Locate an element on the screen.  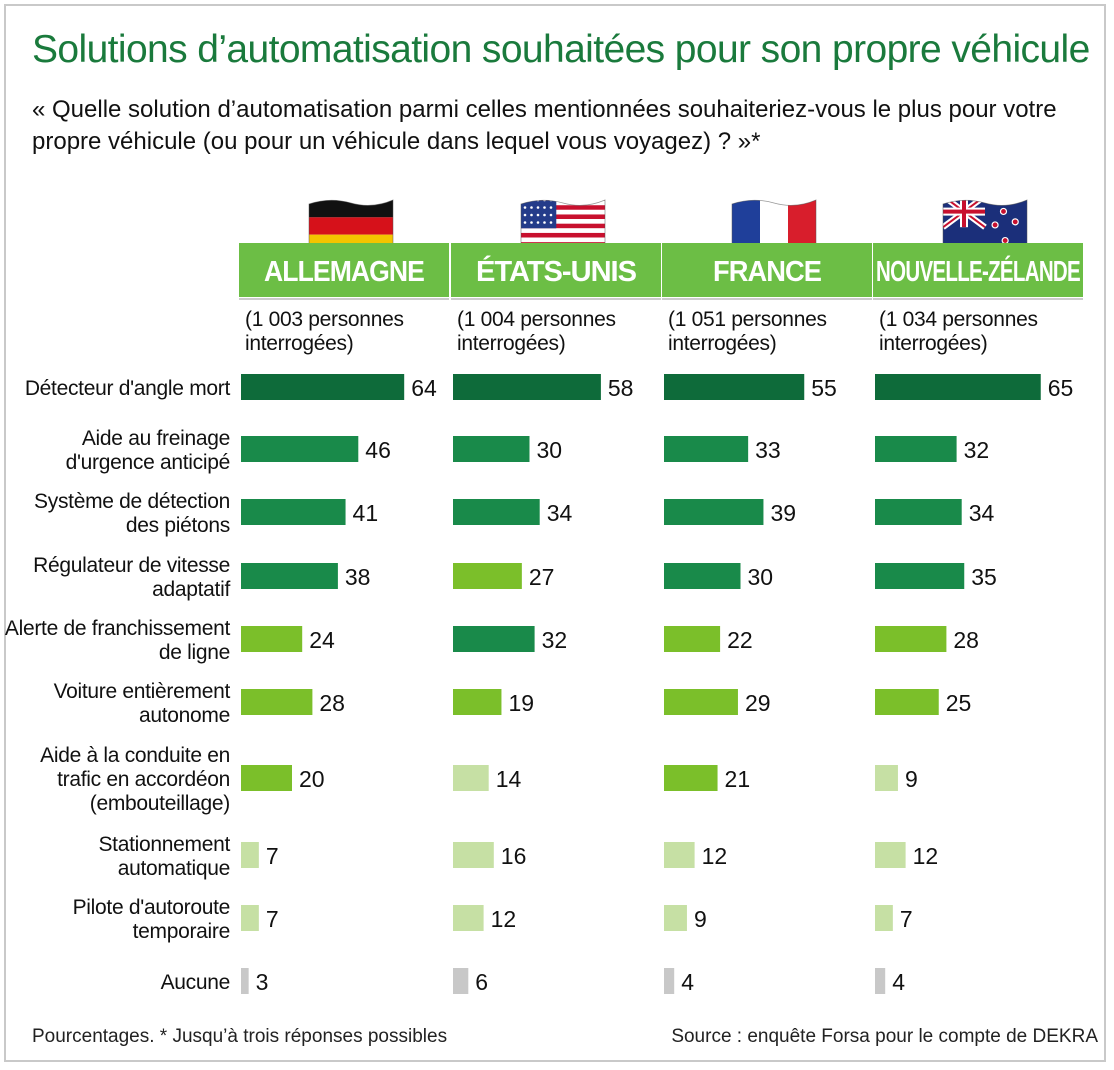
row-label: Stationnement is located at coordinates (164, 844).